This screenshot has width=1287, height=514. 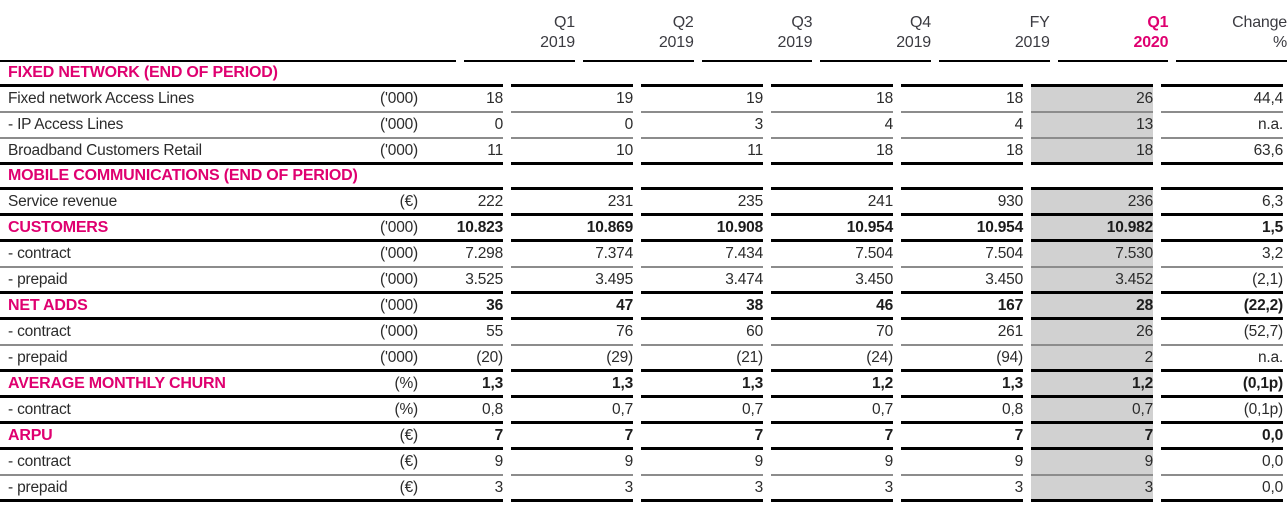 What do you see at coordinates (572, 229) in the screenshot?
I see `value-cell: 10.869` at bounding box center [572, 229].